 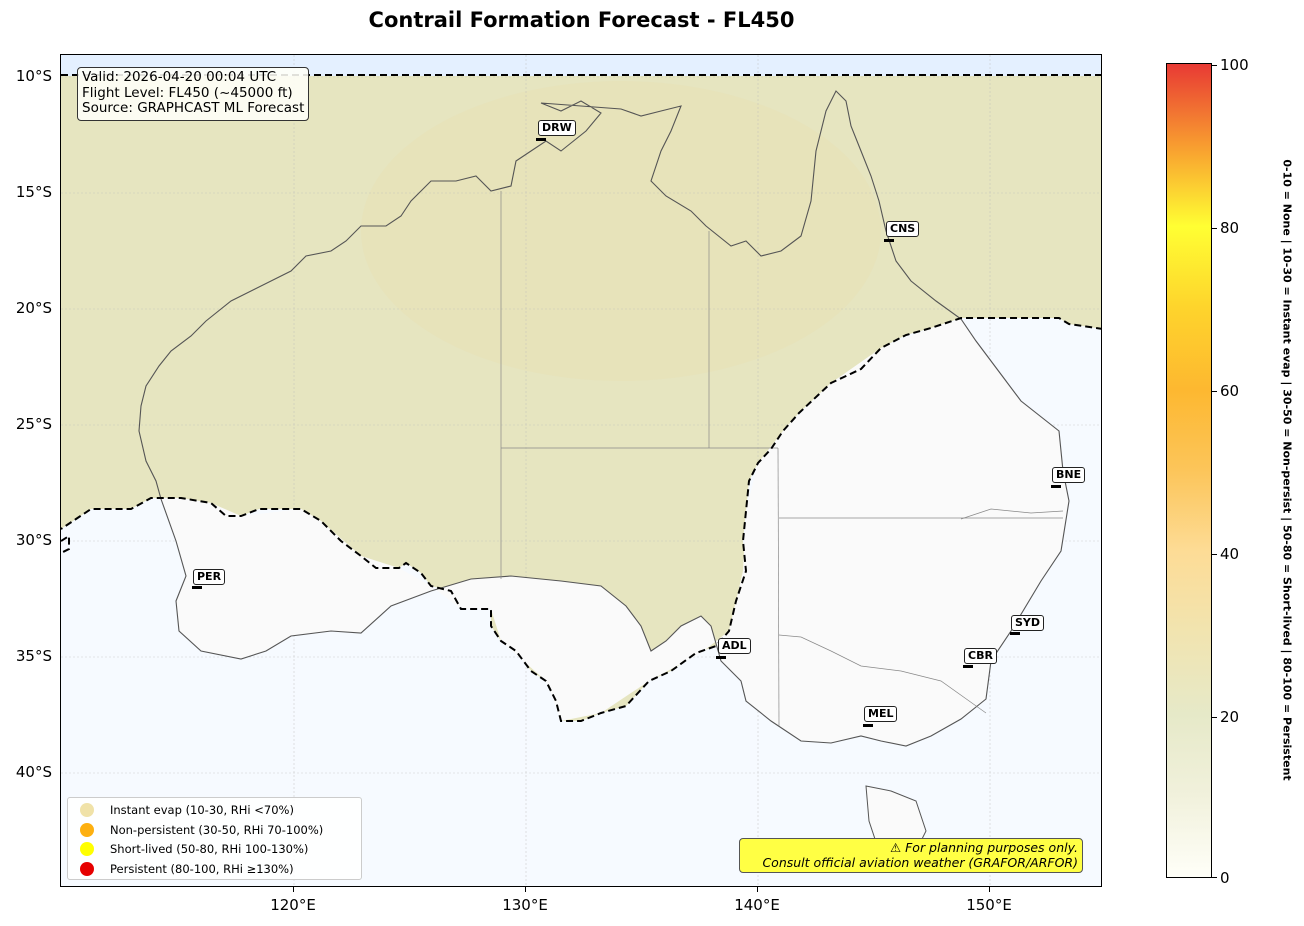 What do you see at coordinates (209, 577) in the screenshot?
I see `city-label-per: PER` at bounding box center [209, 577].